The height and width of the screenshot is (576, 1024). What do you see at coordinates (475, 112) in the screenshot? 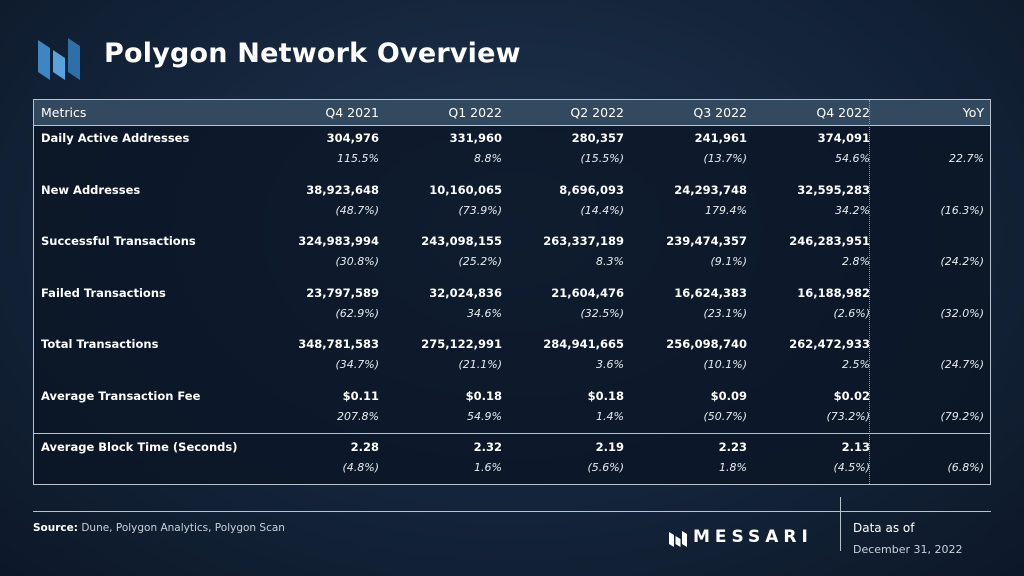
I see `column-header: Q1 2022` at bounding box center [475, 112].